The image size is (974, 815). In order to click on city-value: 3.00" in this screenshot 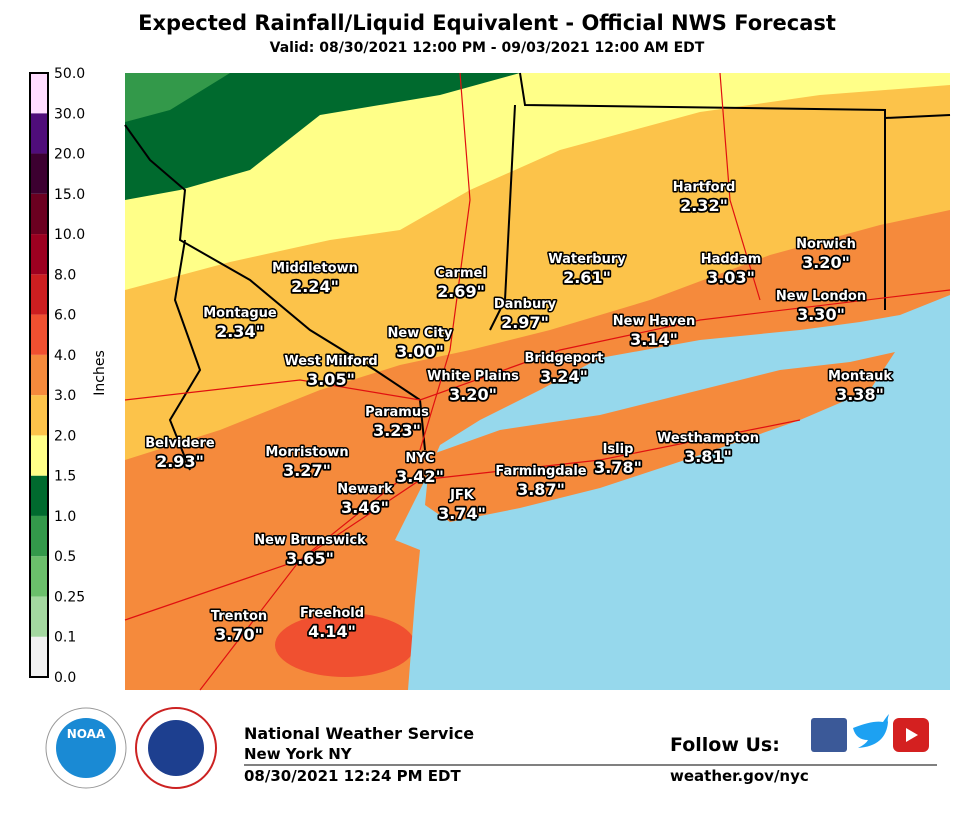, I will do `click(420, 351)`.